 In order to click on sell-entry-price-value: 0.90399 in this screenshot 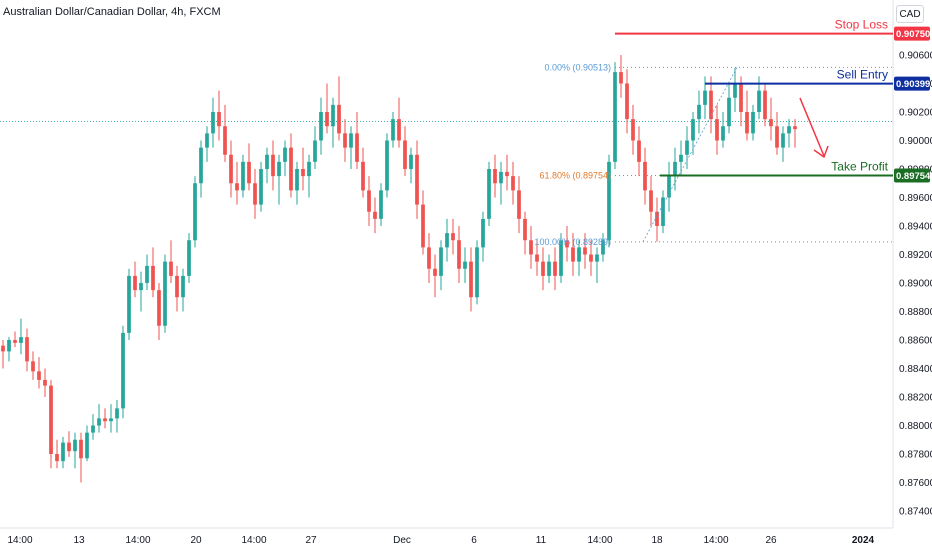, I will do `click(913, 84)`.